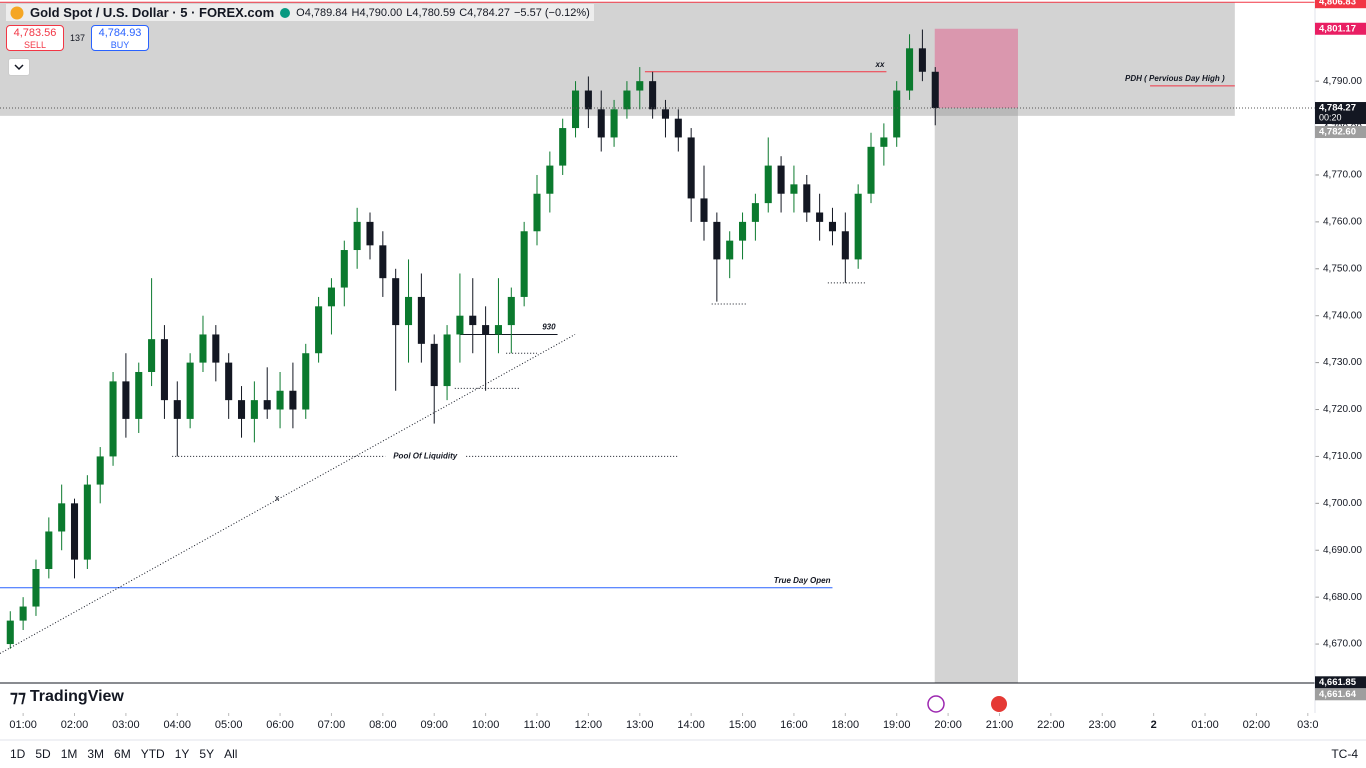 Image resolution: width=1366 pixels, height=768 pixels. What do you see at coordinates (377, 12) in the screenshot?
I see `high-value: H4,790.00` at bounding box center [377, 12].